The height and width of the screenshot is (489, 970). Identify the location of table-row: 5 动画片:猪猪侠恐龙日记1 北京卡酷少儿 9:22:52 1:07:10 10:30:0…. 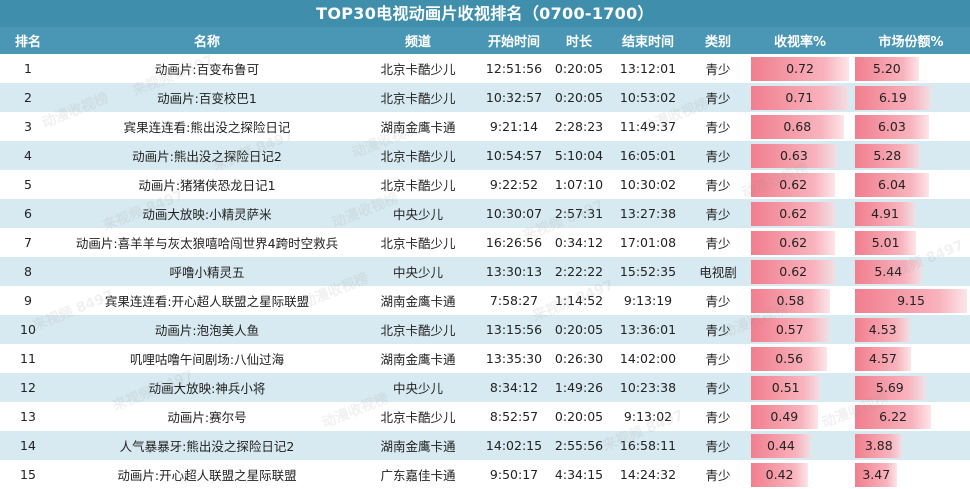
(485, 184).